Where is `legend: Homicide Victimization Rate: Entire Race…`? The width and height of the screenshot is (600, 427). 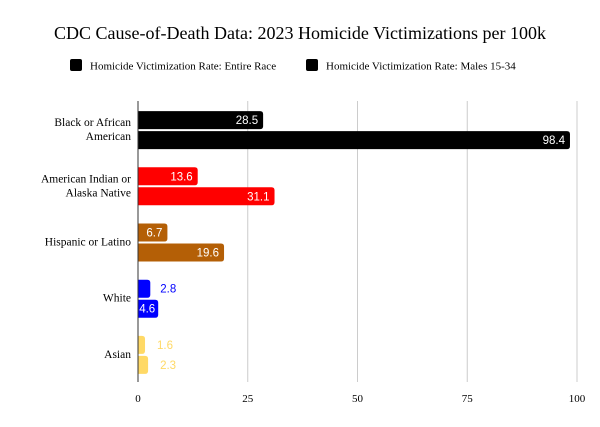
legend: Homicide Victimization Rate: Entire Race… is located at coordinates (293, 66).